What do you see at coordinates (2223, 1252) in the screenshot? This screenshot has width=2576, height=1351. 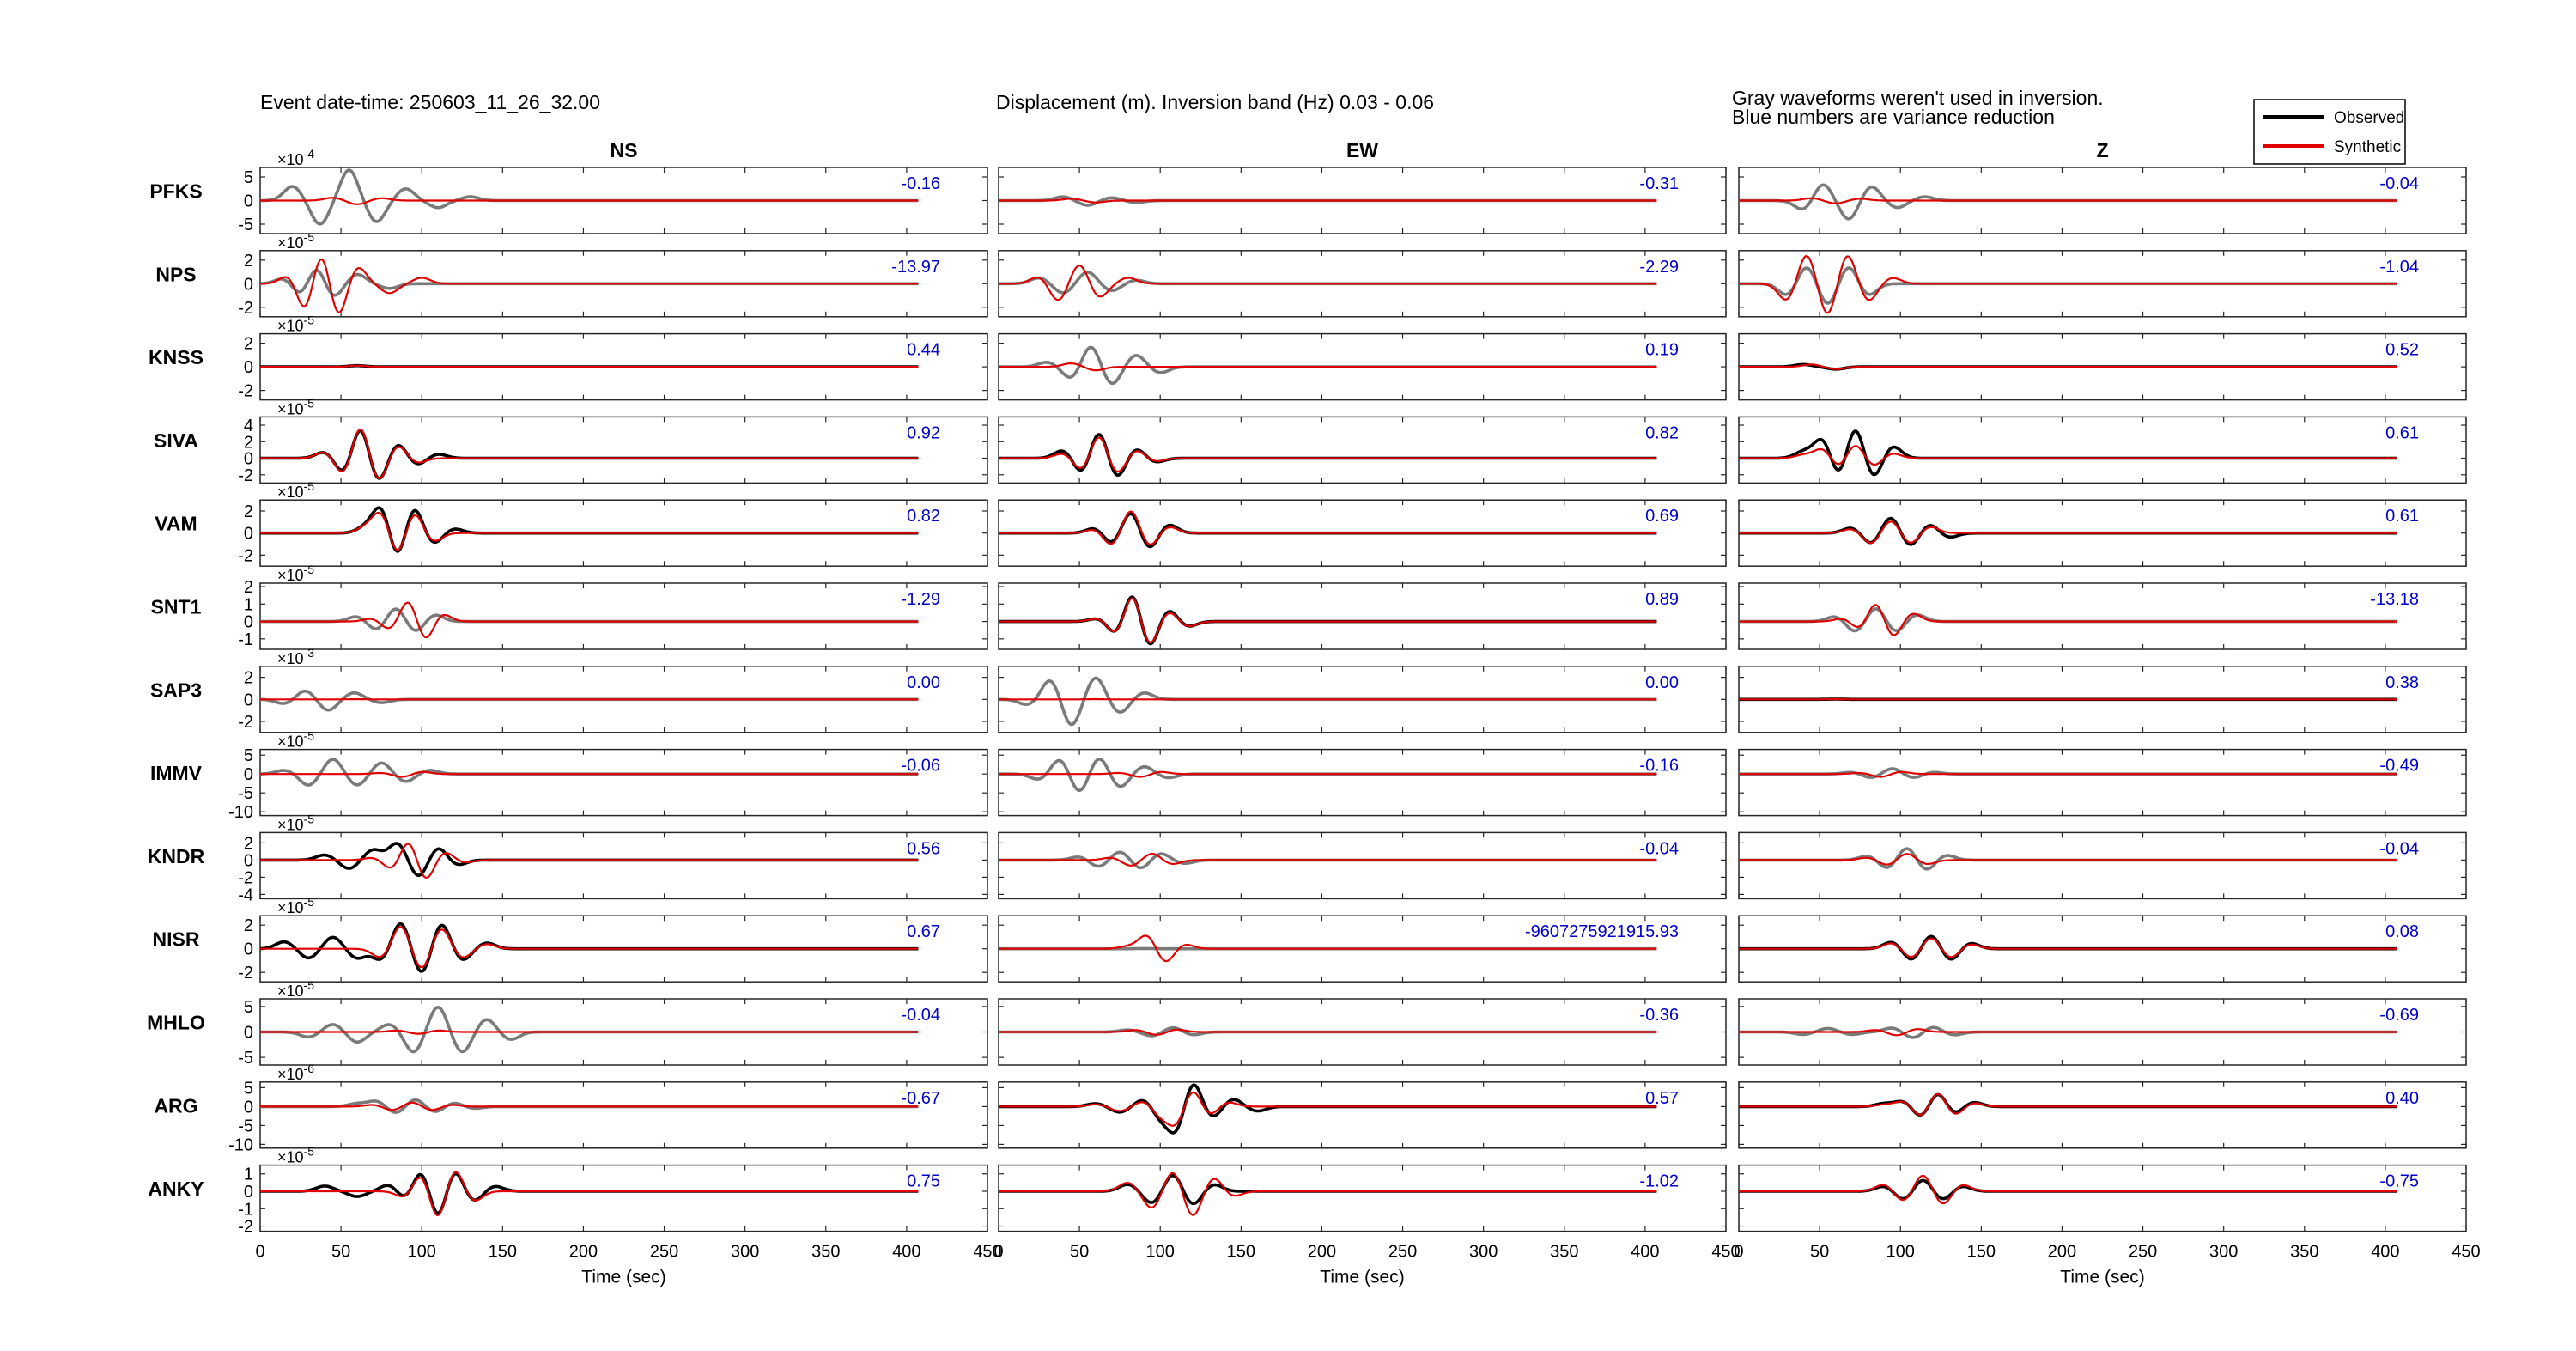 I see `x-tick-label: 300` at bounding box center [2223, 1252].